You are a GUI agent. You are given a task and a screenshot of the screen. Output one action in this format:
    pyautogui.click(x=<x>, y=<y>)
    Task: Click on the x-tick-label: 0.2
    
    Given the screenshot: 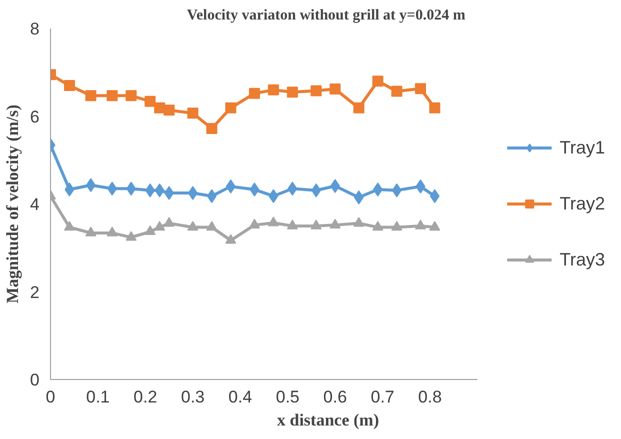 What is the action you would take?
    pyautogui.click(x=146, y=397)
    